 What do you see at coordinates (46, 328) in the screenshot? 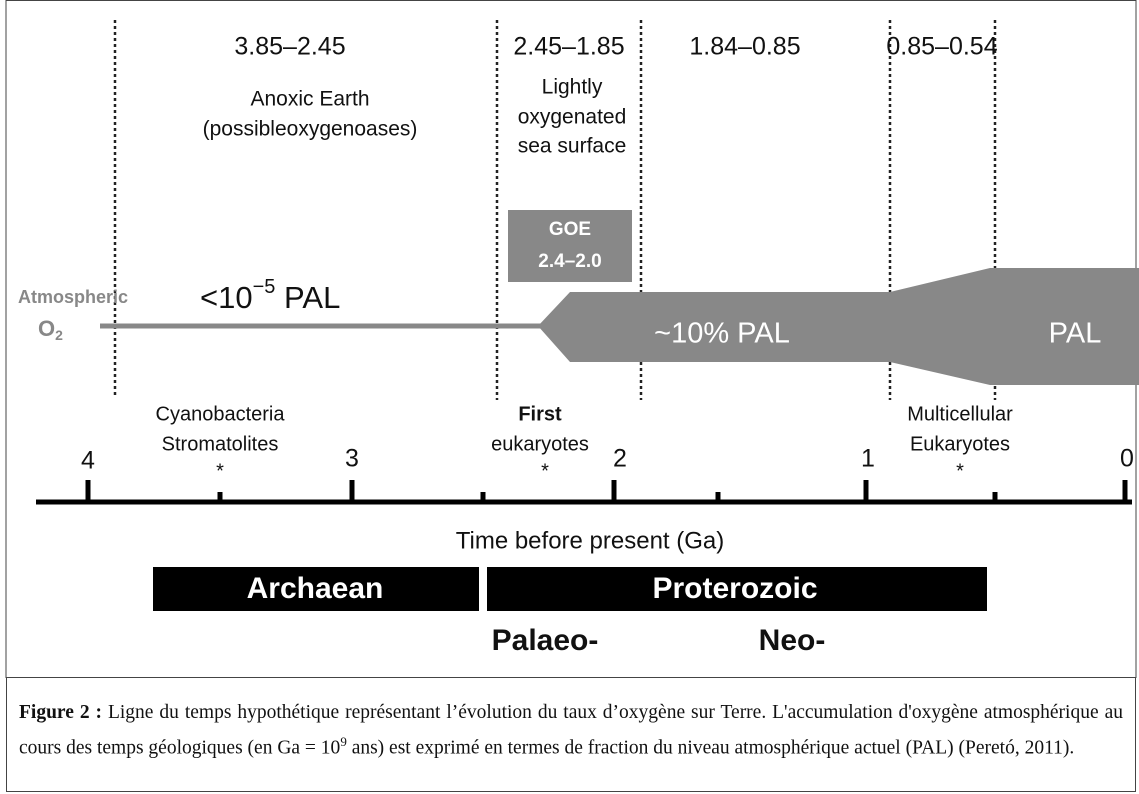
I see `o2-o: O` at bounding box center [46, 328].